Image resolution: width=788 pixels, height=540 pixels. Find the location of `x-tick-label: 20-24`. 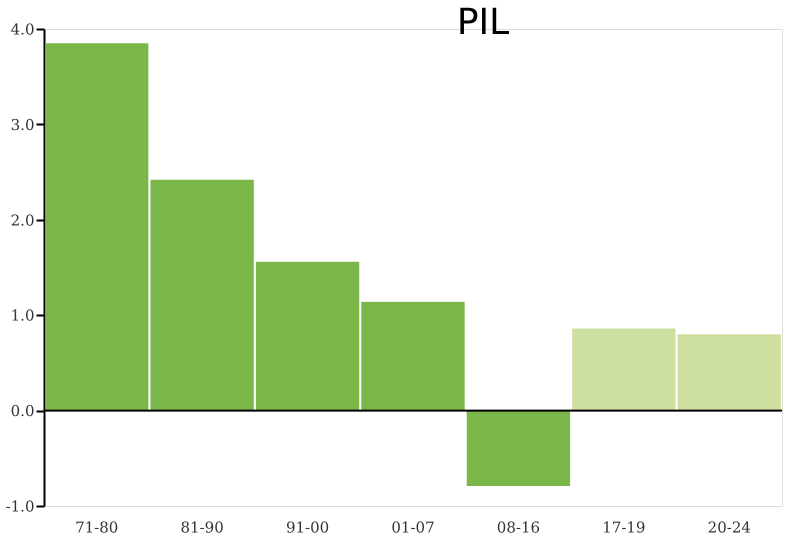

x-tick-label: 20-24 is located at coordinates (729, 527).